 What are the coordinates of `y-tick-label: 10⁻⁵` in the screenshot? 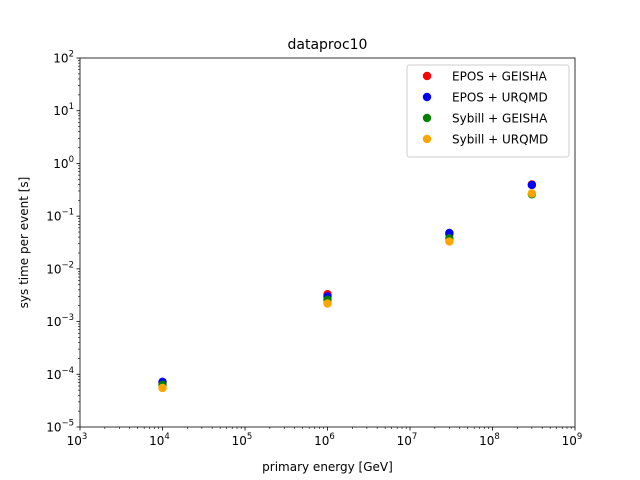 It's located at (60, 427).